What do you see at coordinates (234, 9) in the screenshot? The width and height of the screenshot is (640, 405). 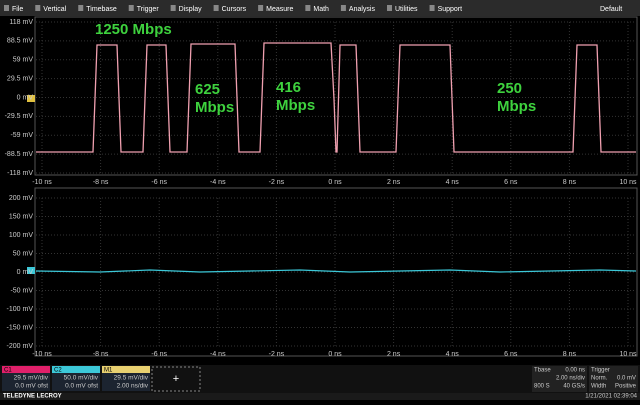 I see `menu-item: Cursors` at bounding box center [234, 9].